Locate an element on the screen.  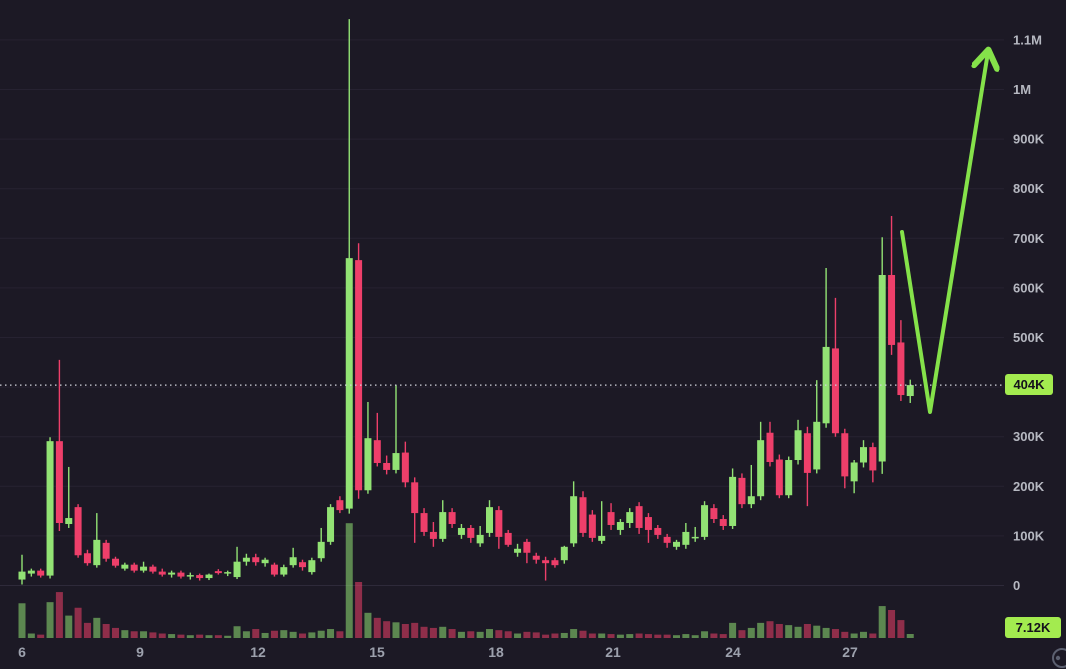
svg-text: 600K is located at coordinates (1029, 287).